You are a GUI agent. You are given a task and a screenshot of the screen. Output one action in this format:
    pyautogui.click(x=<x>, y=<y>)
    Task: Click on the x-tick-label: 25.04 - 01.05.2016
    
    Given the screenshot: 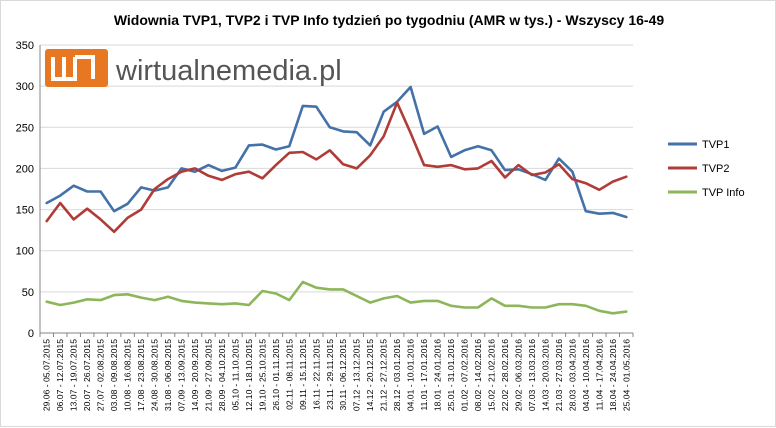 What is the action you would take?
    pyautogui.click(x=626, y=375)
    